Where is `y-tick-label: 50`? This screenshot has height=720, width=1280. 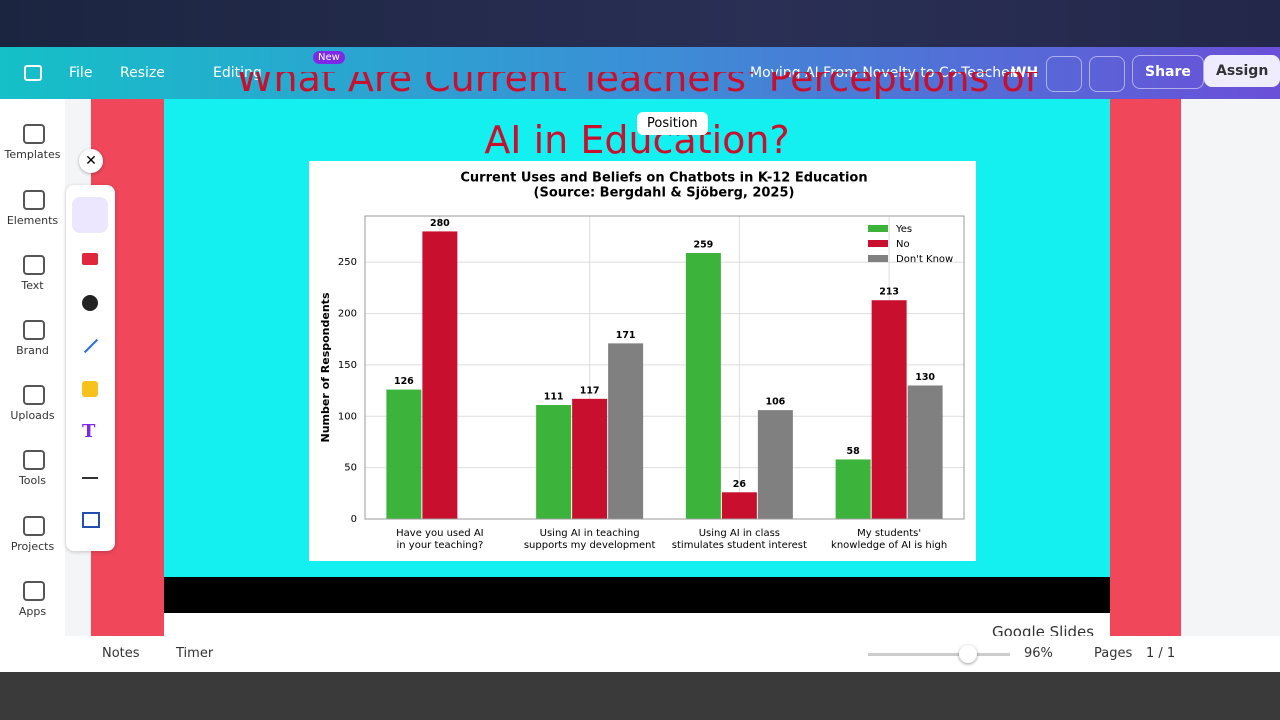 y-tick-label: 50 is located at coordinates (350, 468).